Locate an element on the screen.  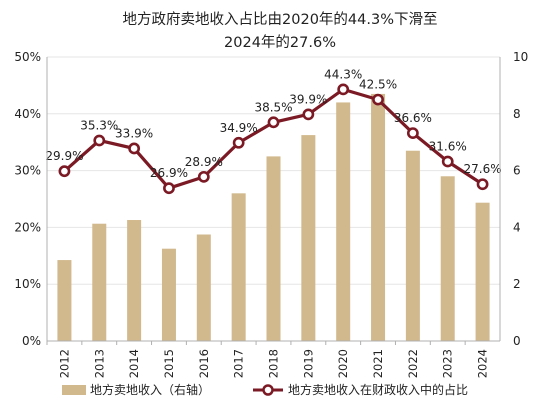
line-data-label: 35.3% is located at coordinates (99, 125).